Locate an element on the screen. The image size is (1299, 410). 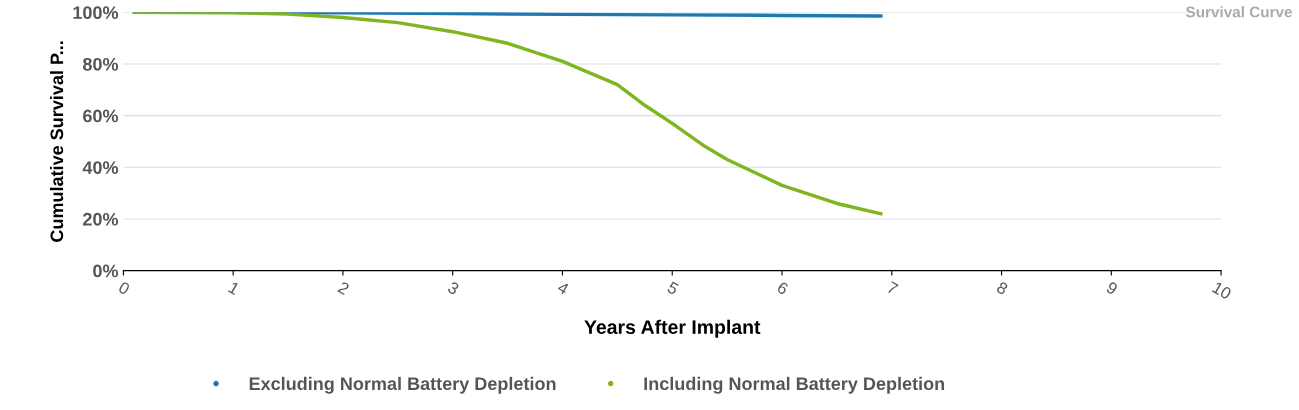
x-axis-title: Years After Implant is located at coordinates (672, 328).